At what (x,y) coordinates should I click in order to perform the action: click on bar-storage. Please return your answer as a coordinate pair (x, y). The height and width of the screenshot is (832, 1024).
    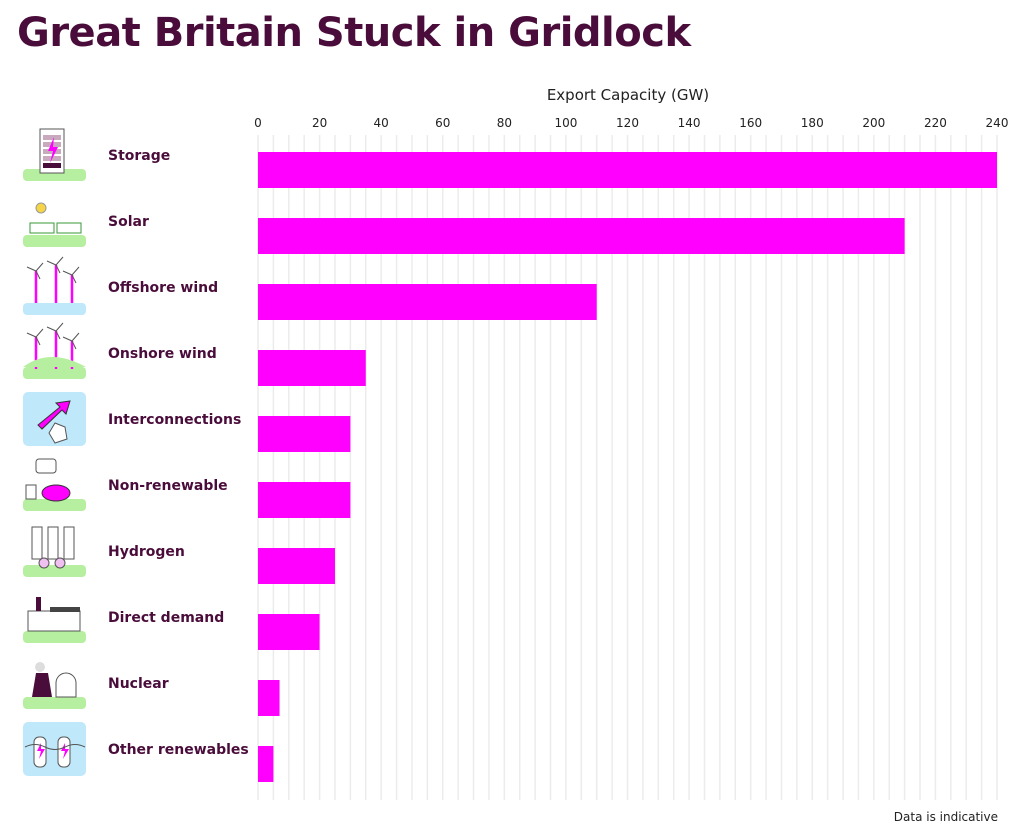
    Looking at the image, I should click on (627, 170).